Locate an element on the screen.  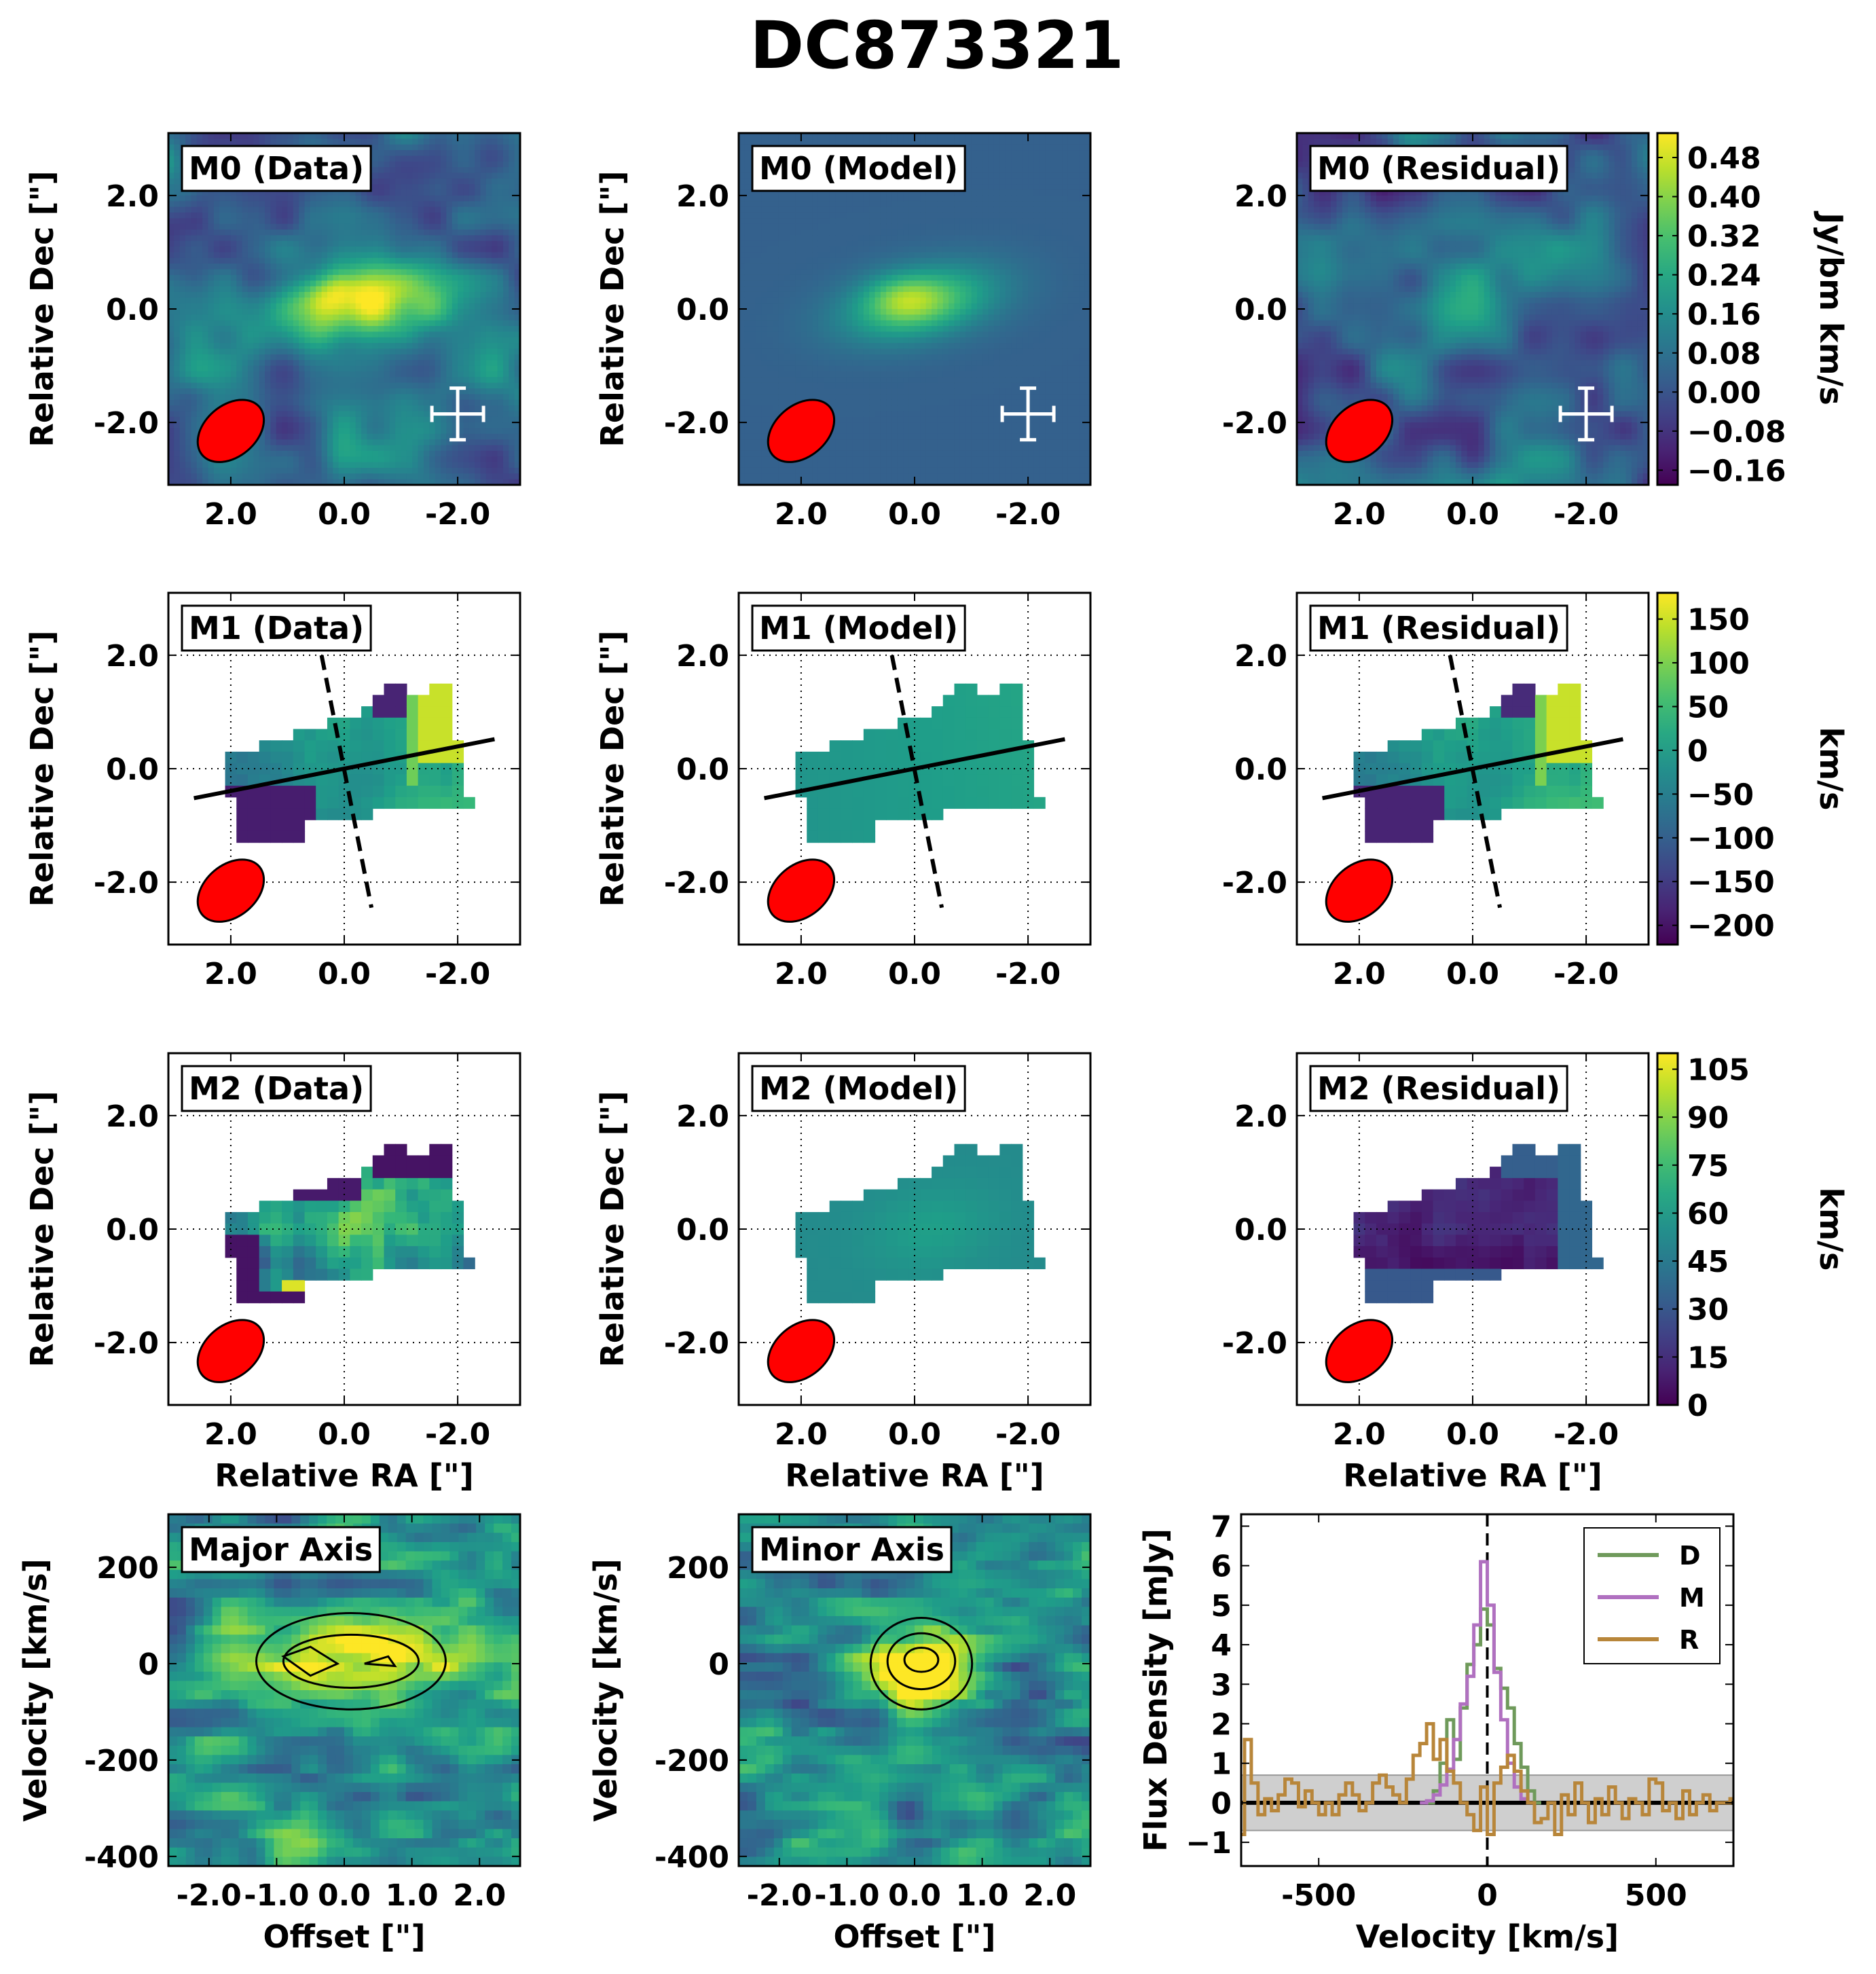
colorbar-tick-label: 0 is located at coordinates (1697, 751).